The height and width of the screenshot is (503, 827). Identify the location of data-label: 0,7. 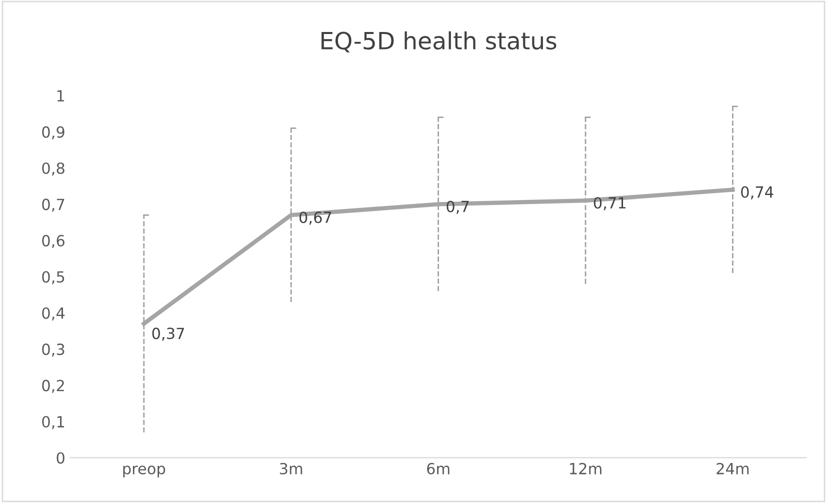
(457, 207).